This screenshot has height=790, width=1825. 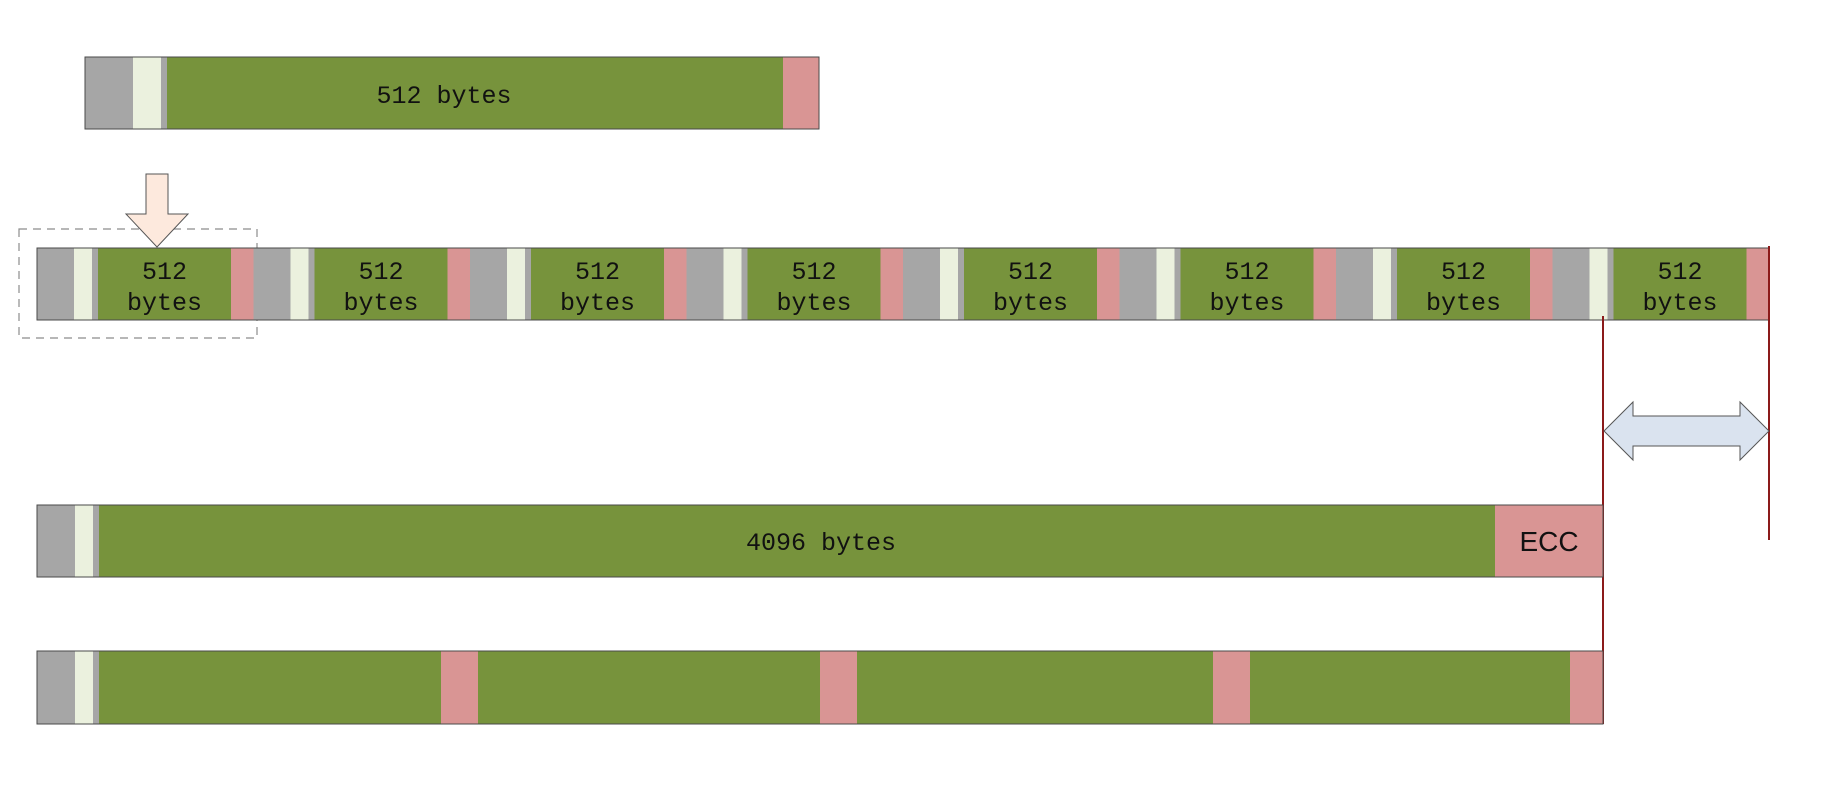 I want to click on split-sector, so click(x=820, y=687).